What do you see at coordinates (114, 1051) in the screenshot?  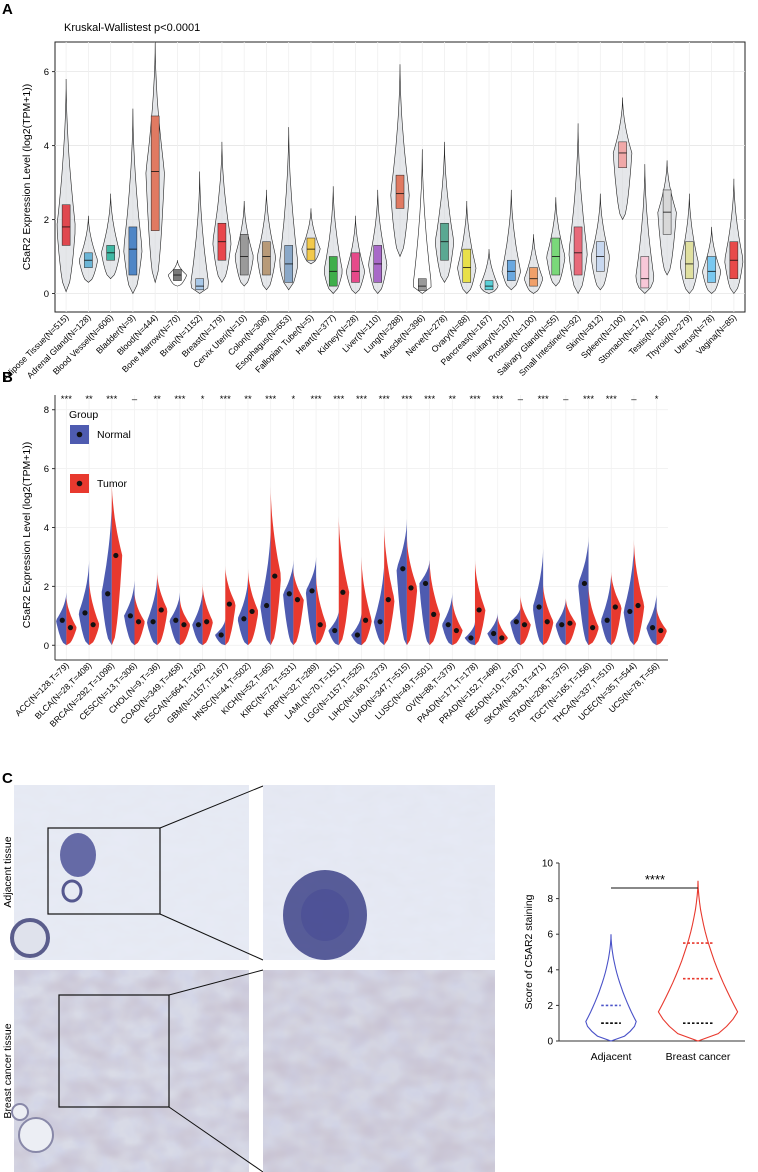 I see `micrograph-cancer-zoom-box` at bounding box center [114, 1051].